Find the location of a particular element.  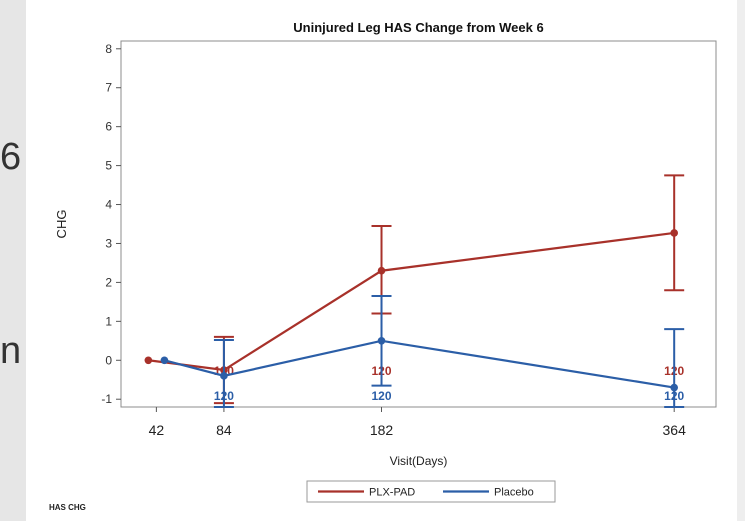

y-tick-label: 4 is located at coordinates (108, 205).